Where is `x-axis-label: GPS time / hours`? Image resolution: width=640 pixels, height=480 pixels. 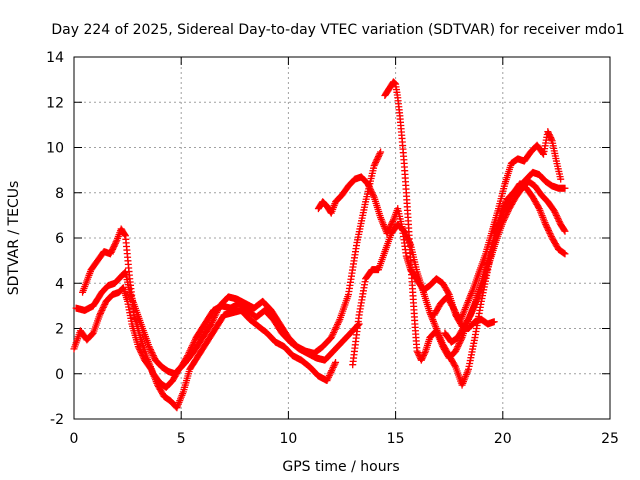
x-axis-label: GPS time / hours is located at coordinates (340, 467).